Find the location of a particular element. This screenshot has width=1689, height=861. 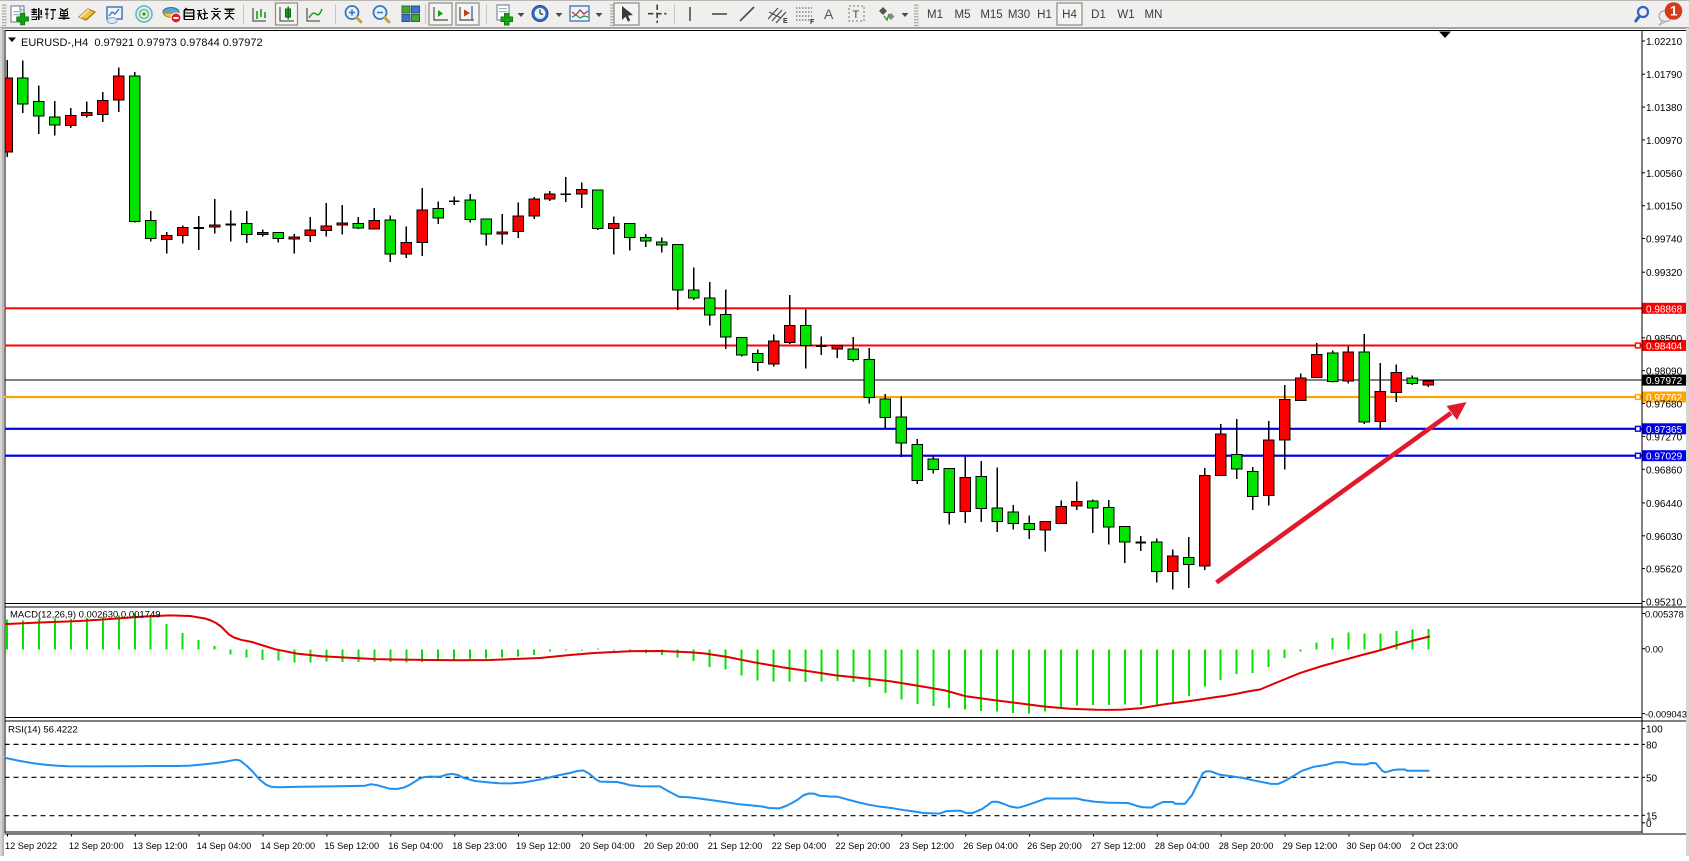

svg-text: 22 Sep 20:00 is located at coordinates (862, 846).